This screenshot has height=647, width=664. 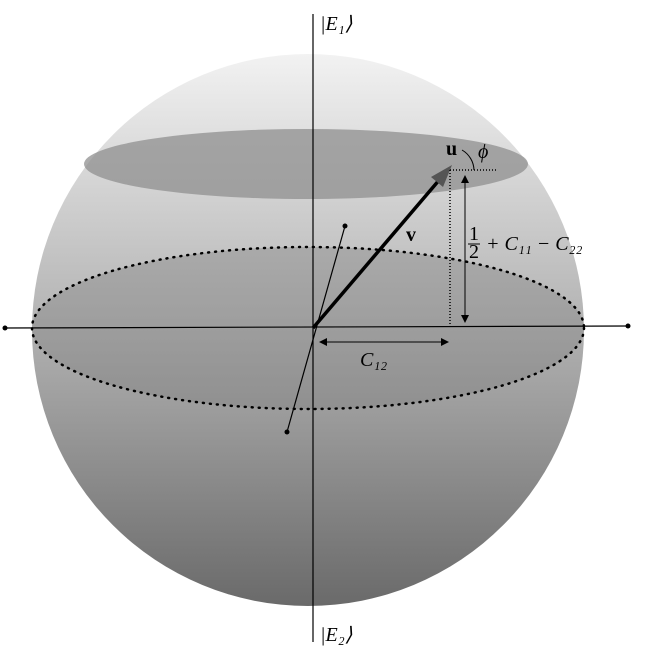 I want to click on bottom-state-label: |E₂⟩, so click(x=336, y=635).